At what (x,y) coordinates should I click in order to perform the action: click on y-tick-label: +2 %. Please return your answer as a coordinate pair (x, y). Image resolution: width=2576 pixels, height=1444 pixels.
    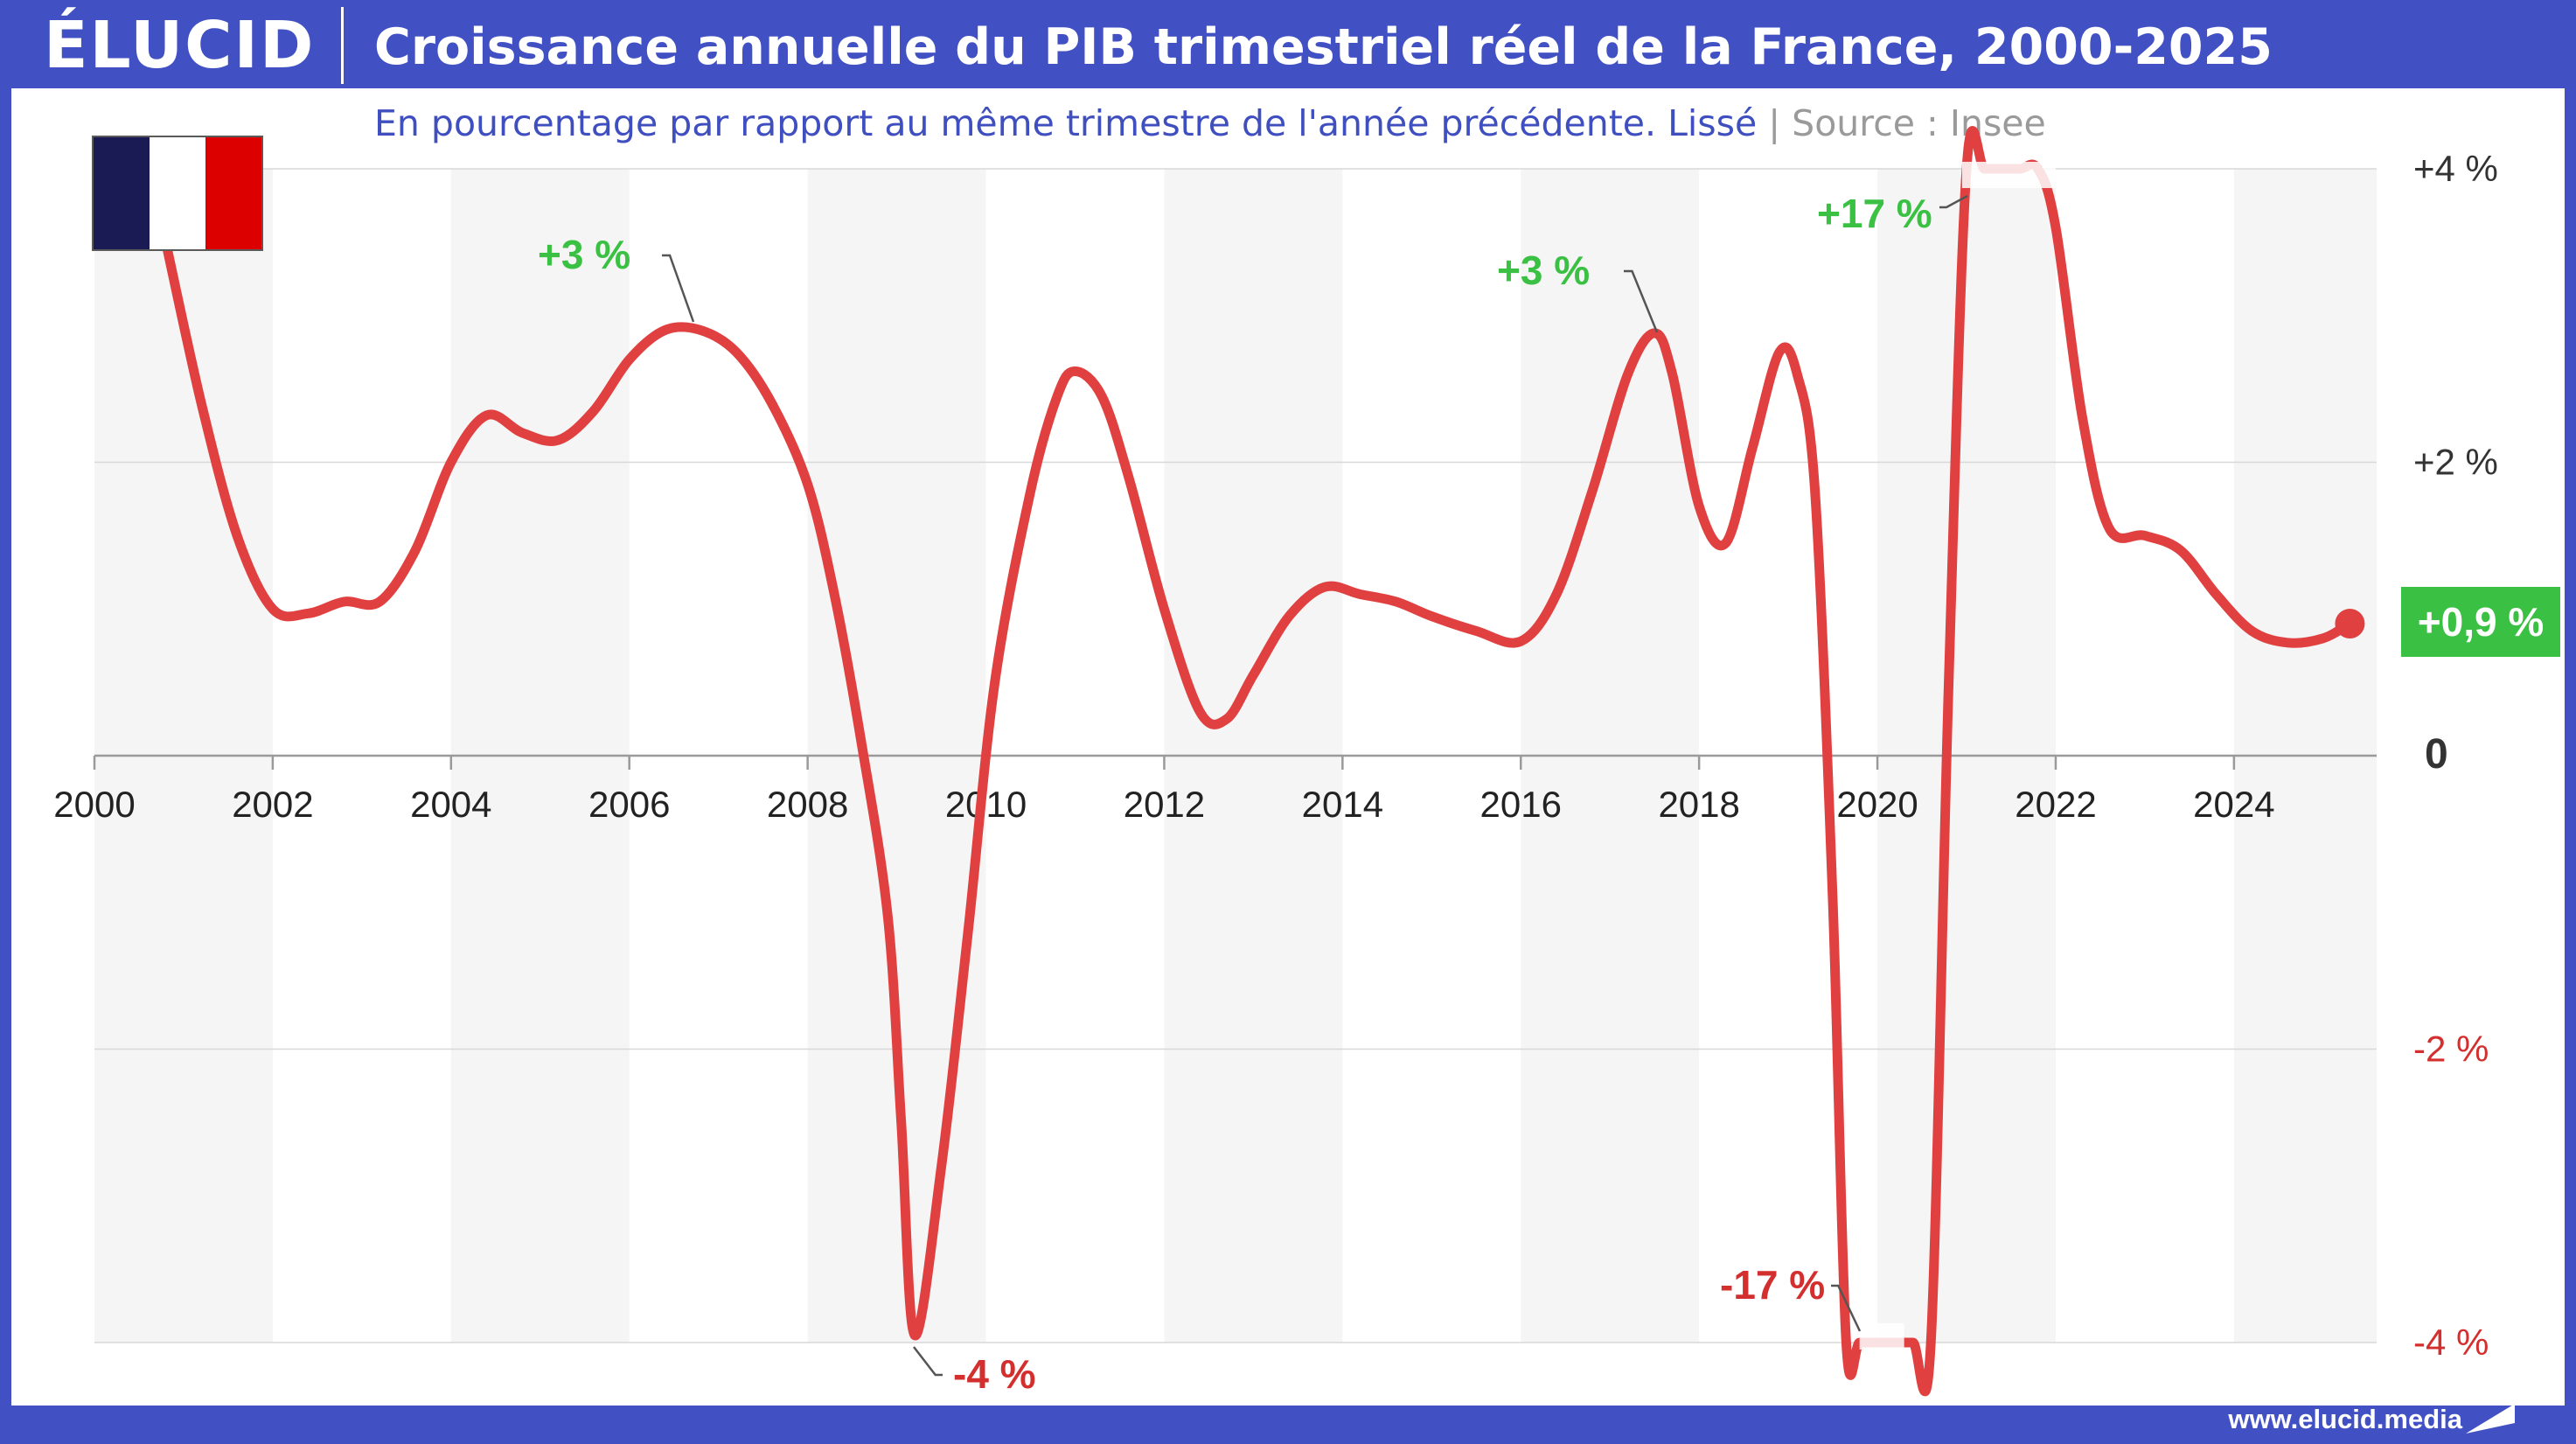
    Looking at the image, I should click on (2455, 462).